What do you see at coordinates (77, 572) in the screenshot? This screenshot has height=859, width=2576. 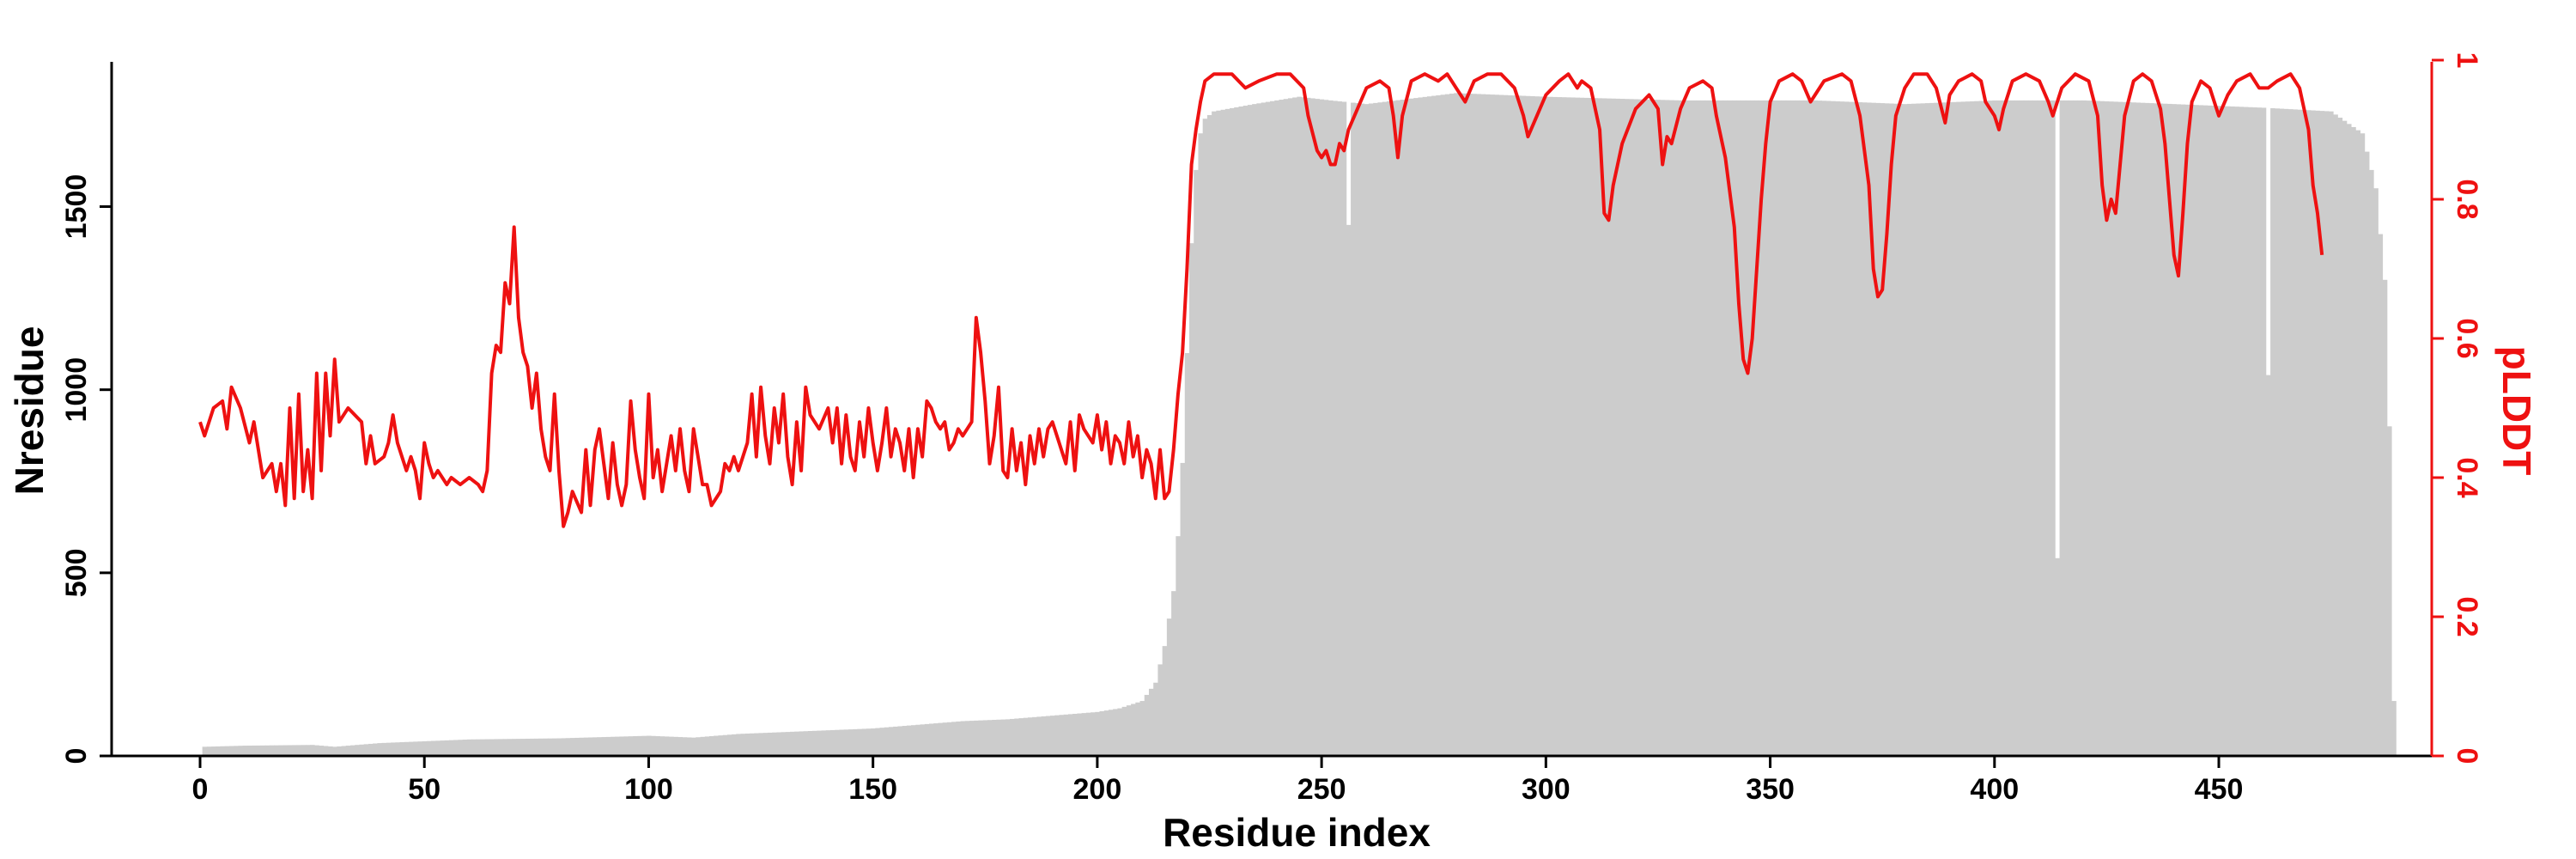 I see `left-y-tick-label: 500` at bounding box center [77, 572].